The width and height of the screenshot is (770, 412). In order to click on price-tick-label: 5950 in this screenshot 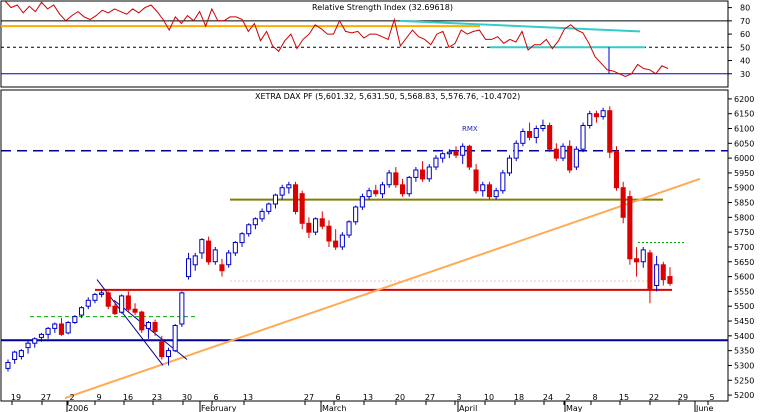, I will do `click(744, 173)`.